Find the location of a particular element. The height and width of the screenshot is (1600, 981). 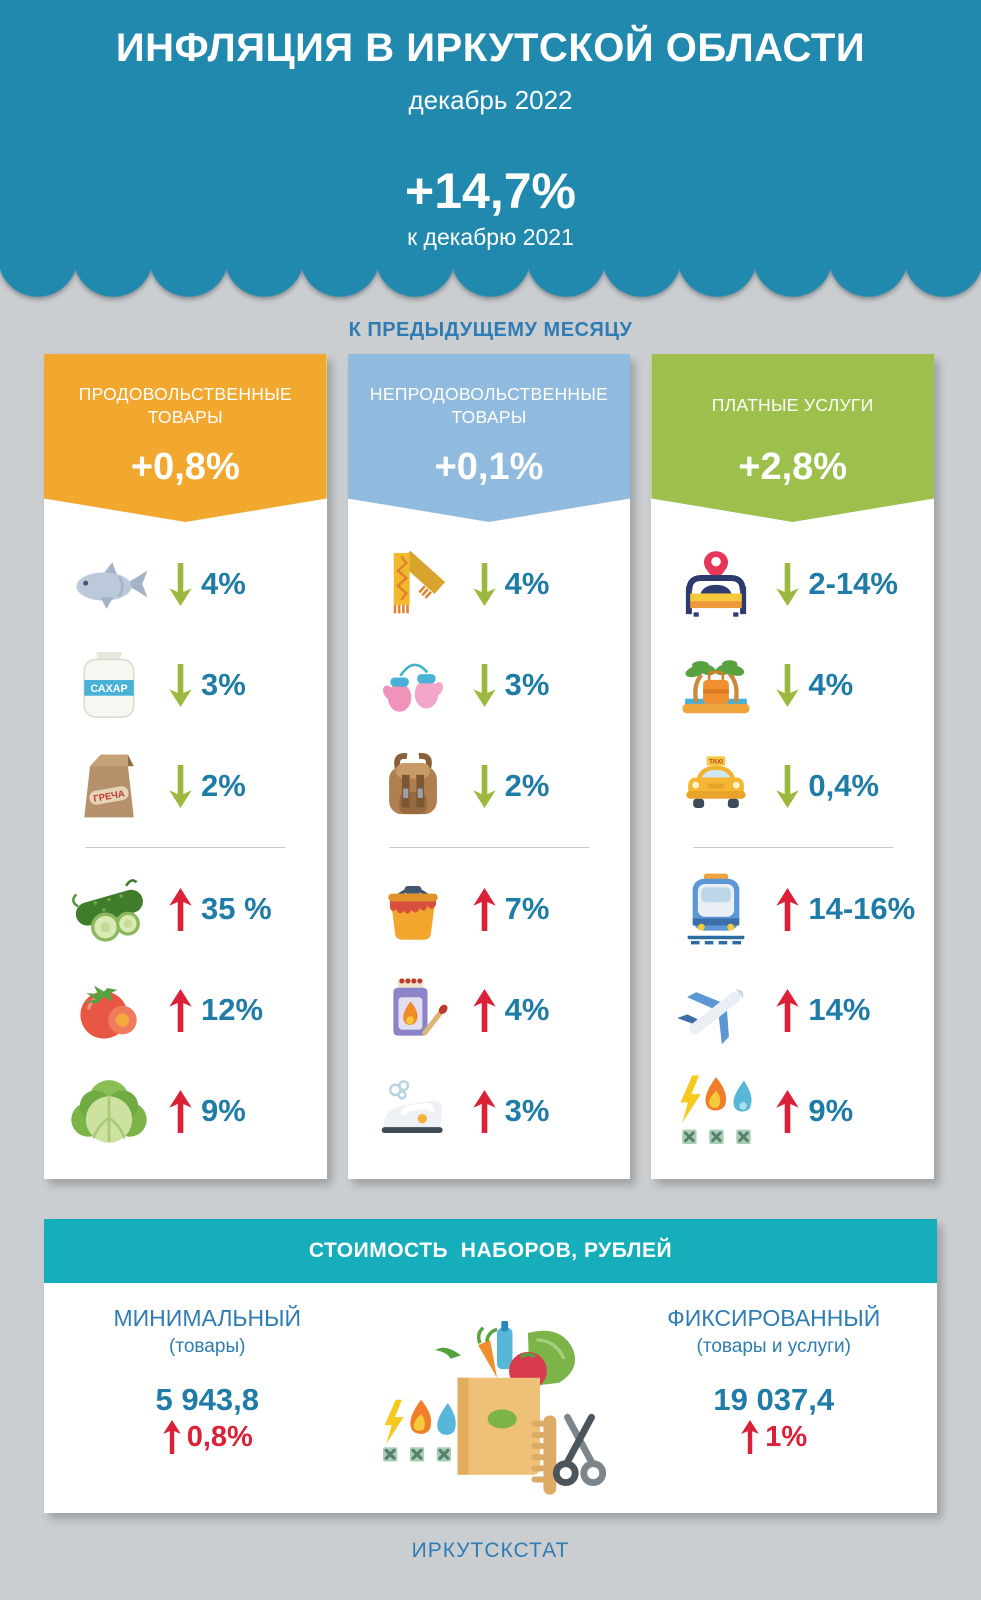

sugar-bag-icon: САХАР is located at coordinates (109, 685).